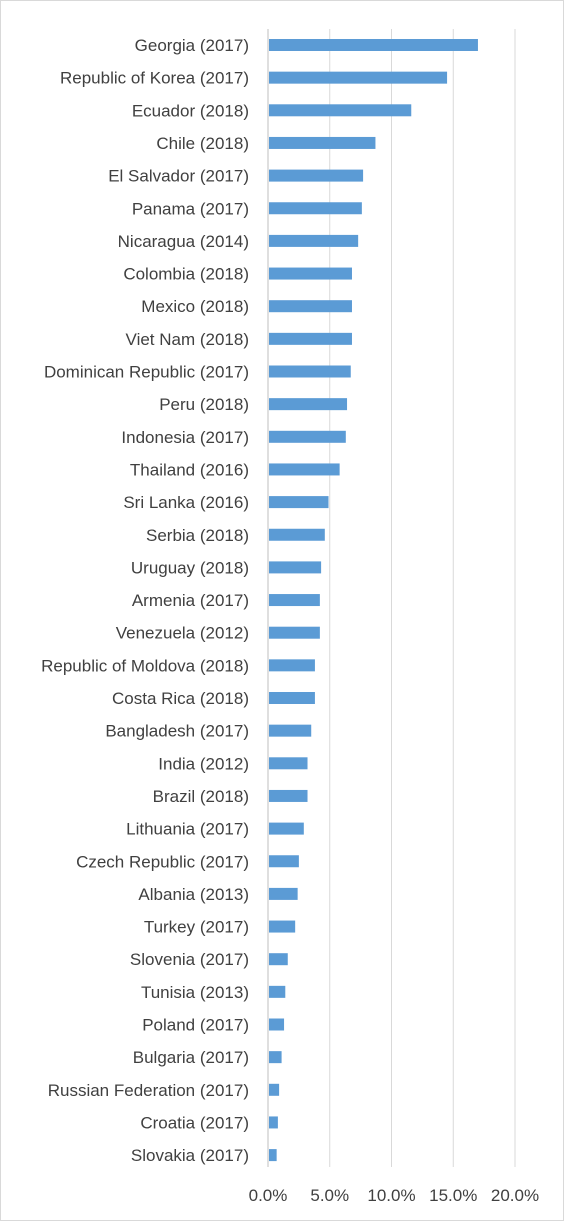 Image resolution: width=564 pixels, height=1221 pixels. What do you see at coordinates (195, 1025) in the screenshot?
I see `category-label: Poland (2017)` at bounding box center [195, 1025].